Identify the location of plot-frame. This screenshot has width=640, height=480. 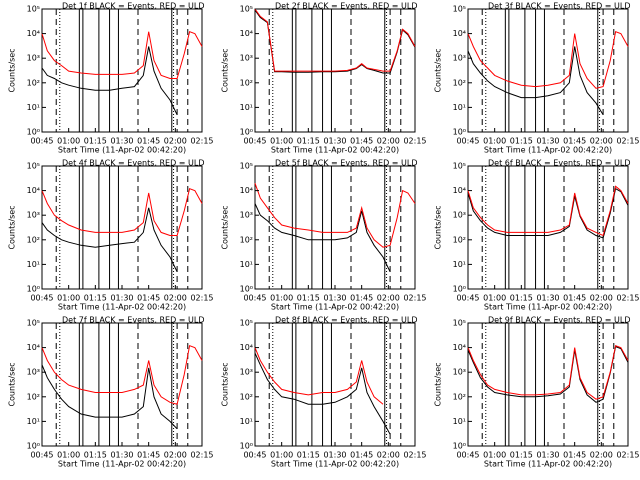
(122, 70).